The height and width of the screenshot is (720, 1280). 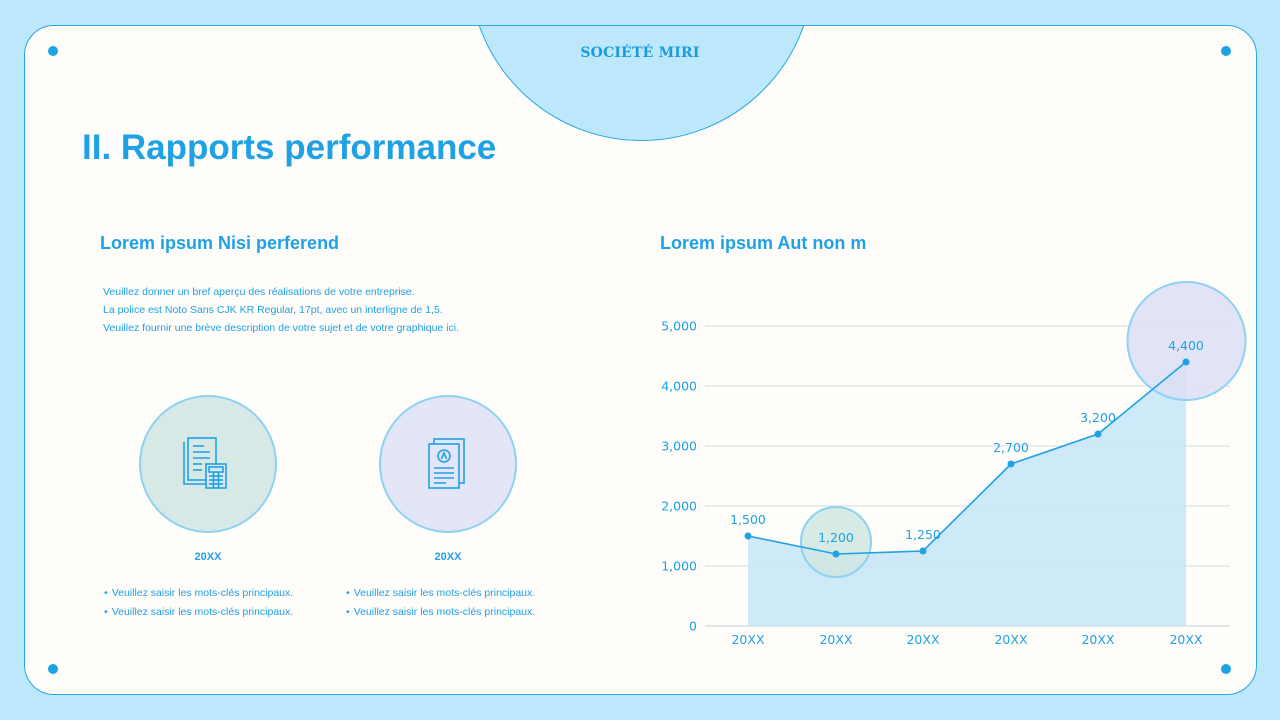 I want to click on page-title: II. Rapports performance, so click(x=289, y=147).